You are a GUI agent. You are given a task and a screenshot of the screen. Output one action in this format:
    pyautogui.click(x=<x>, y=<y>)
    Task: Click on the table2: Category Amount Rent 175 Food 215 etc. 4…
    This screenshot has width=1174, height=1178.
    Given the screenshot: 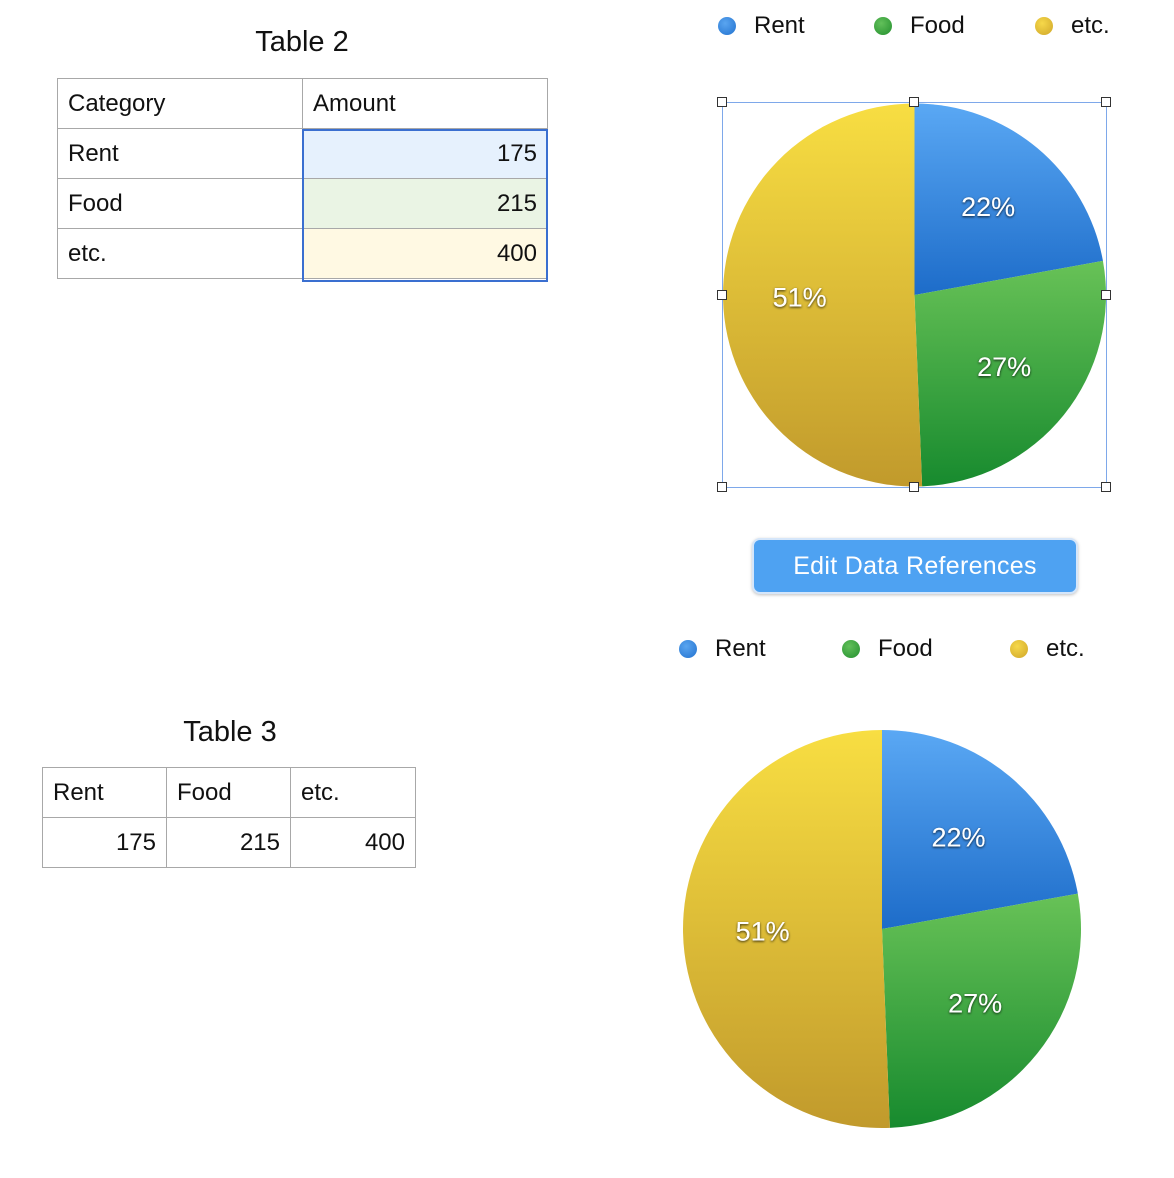 What is the action you would take?
    pyautogui.click(x=302, y=178)
    